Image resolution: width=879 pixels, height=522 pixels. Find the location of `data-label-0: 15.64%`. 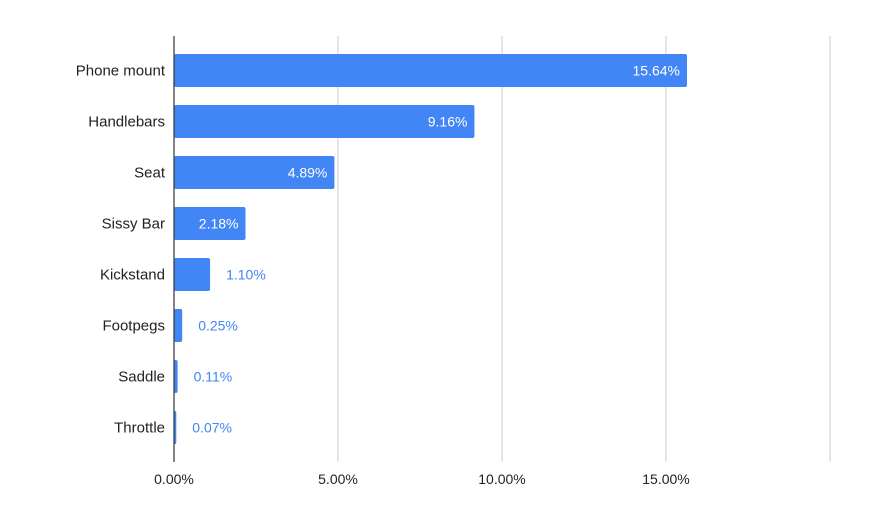

data-label-0: 15.64% is located at coordinates (656, 71).